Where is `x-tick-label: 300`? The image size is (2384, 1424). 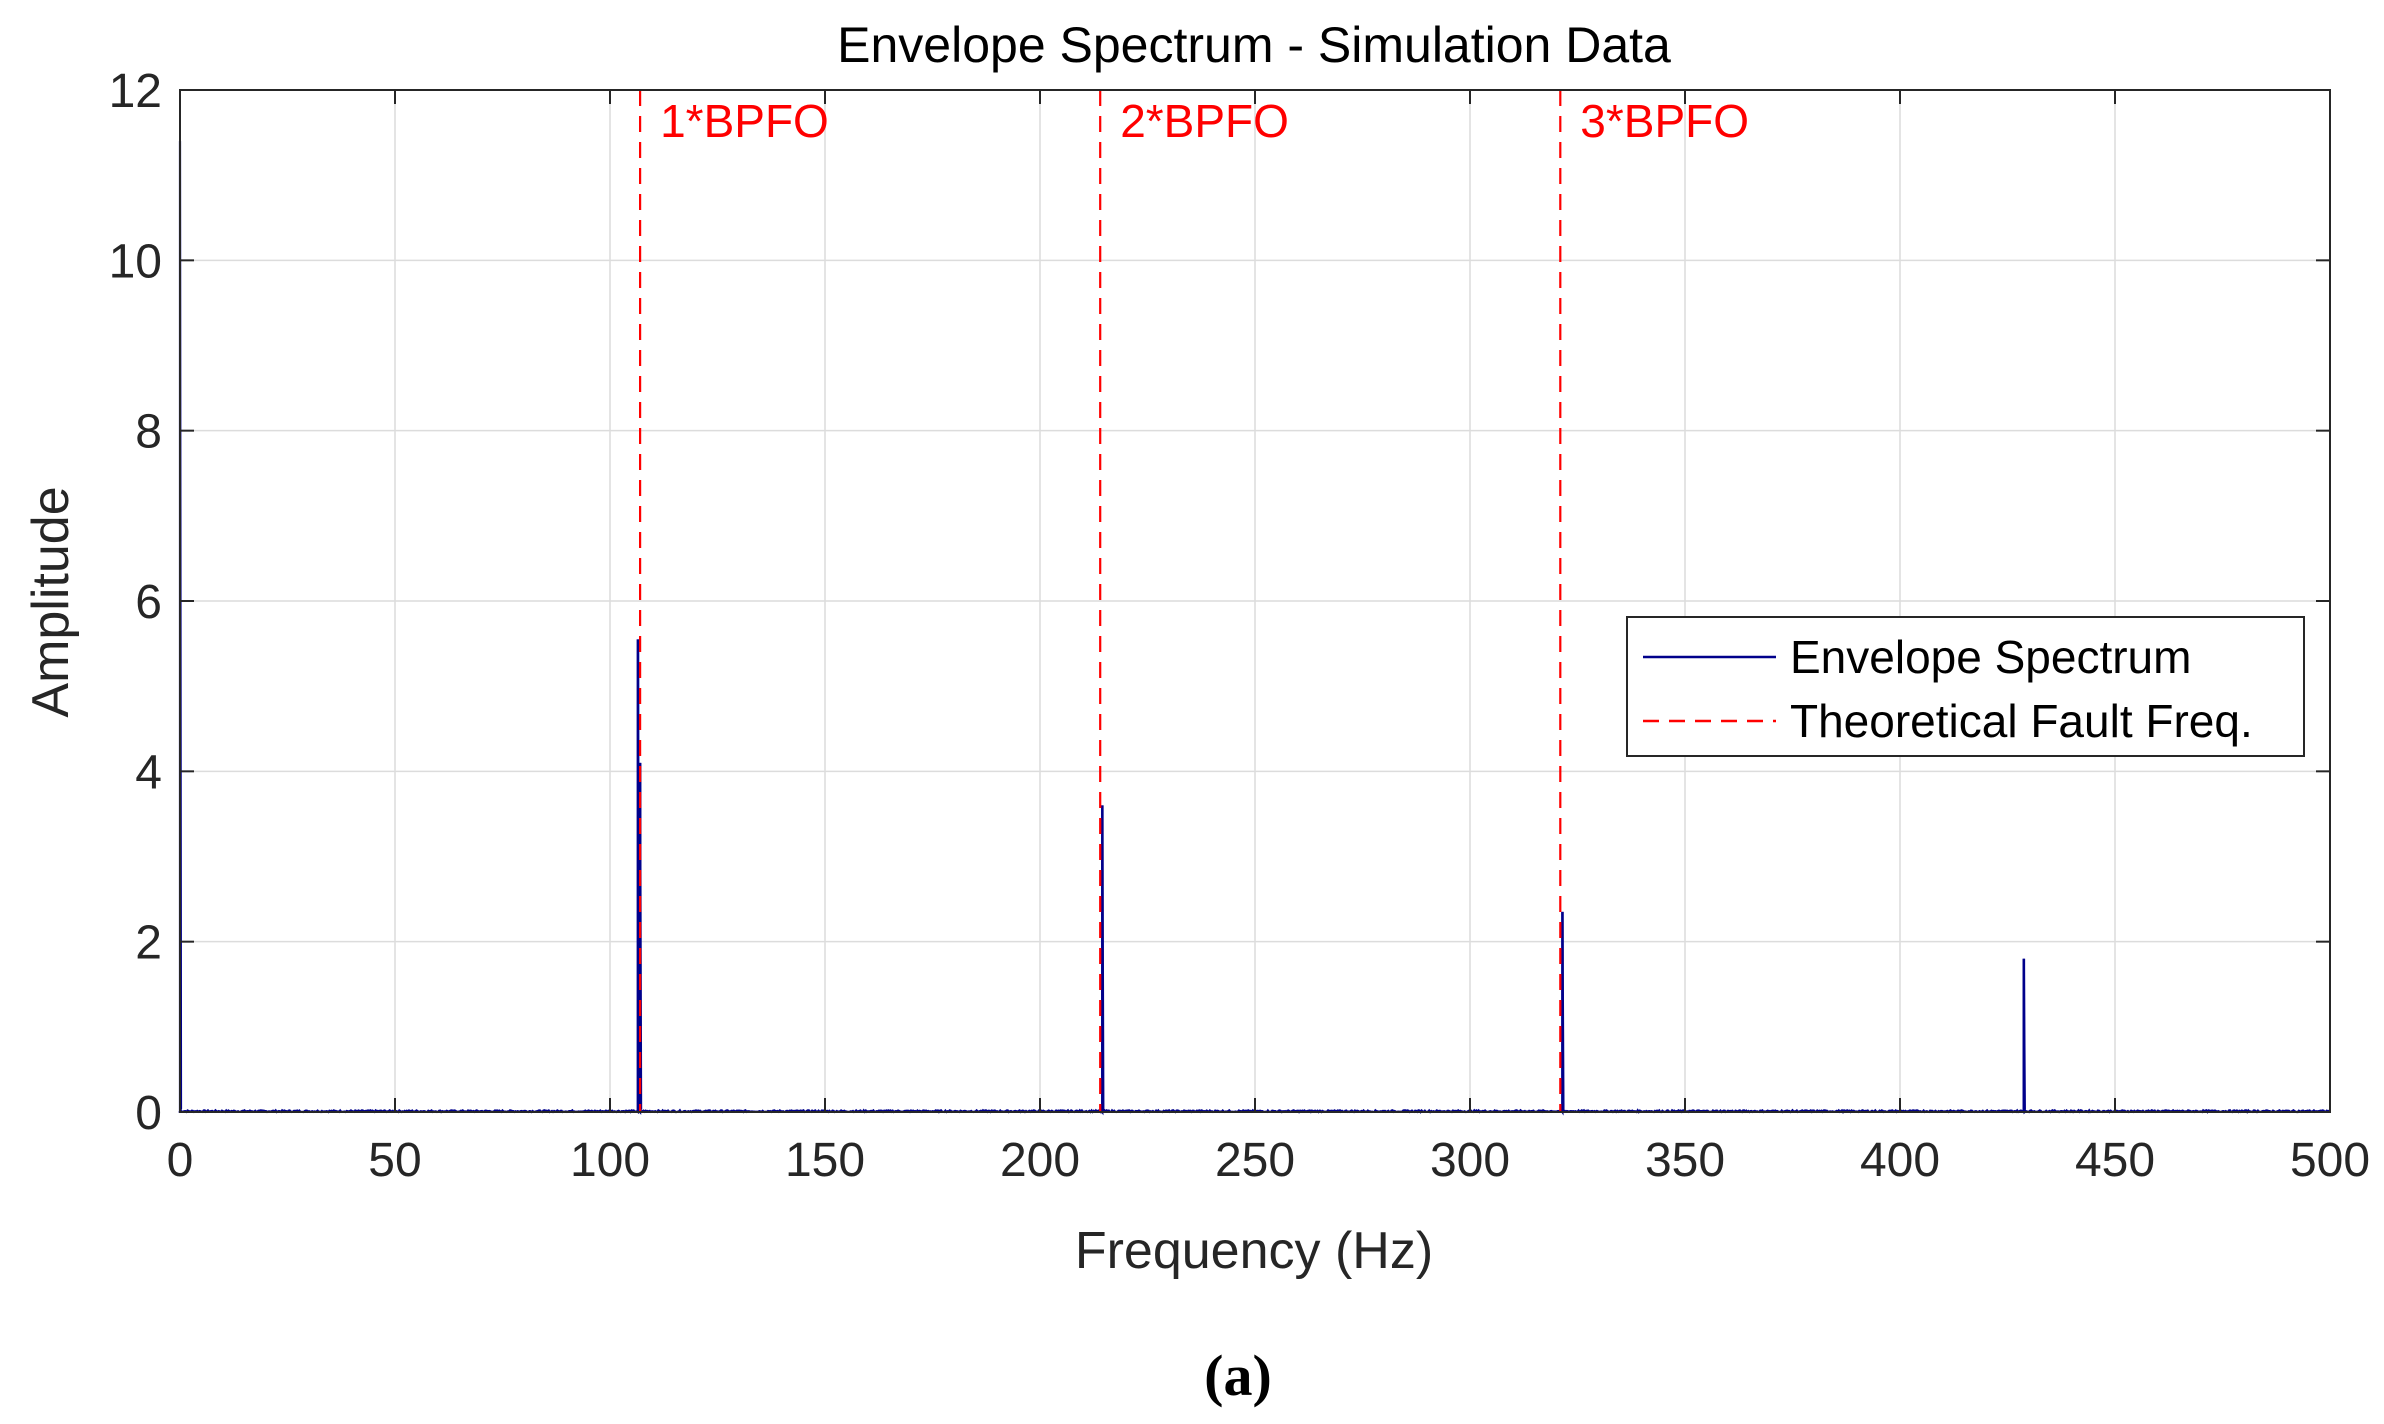
x-tick-label: 300 is located at coordinates (1470, 1160).